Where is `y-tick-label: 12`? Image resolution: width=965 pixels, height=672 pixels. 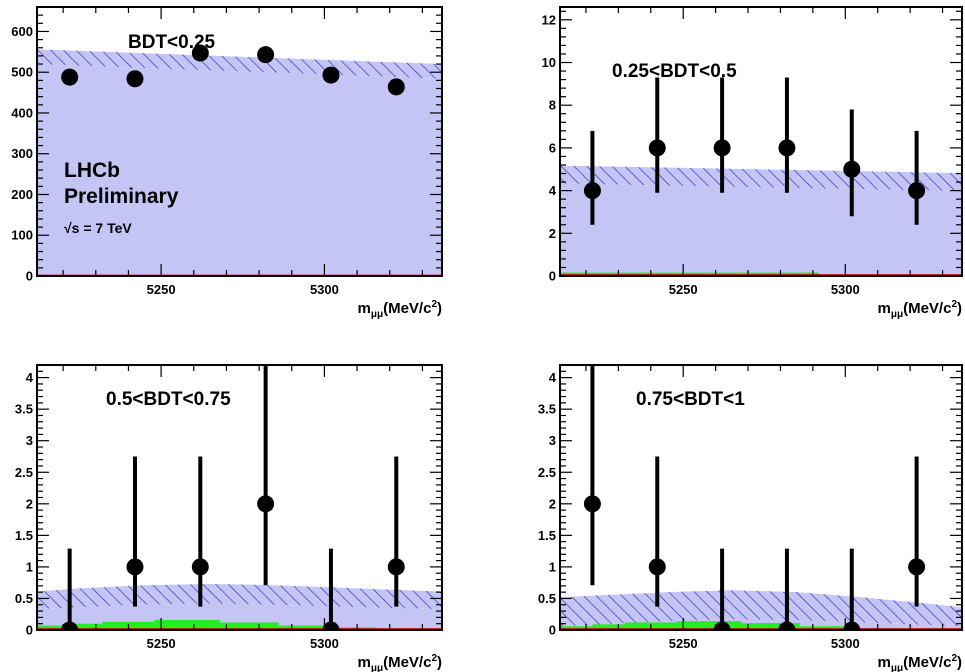
y-tick-label: 12 is located at coordinates (549, 19).